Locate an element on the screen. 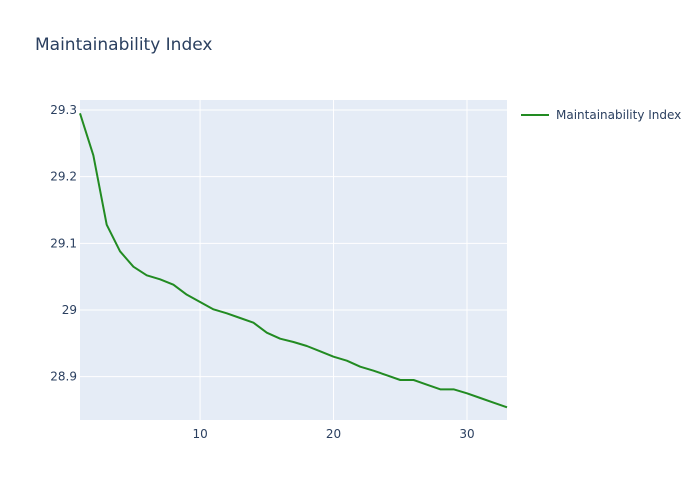 This screenshot has height=500, width=700. x-axis: 10 20 30 is located at coordinates (333, 434).